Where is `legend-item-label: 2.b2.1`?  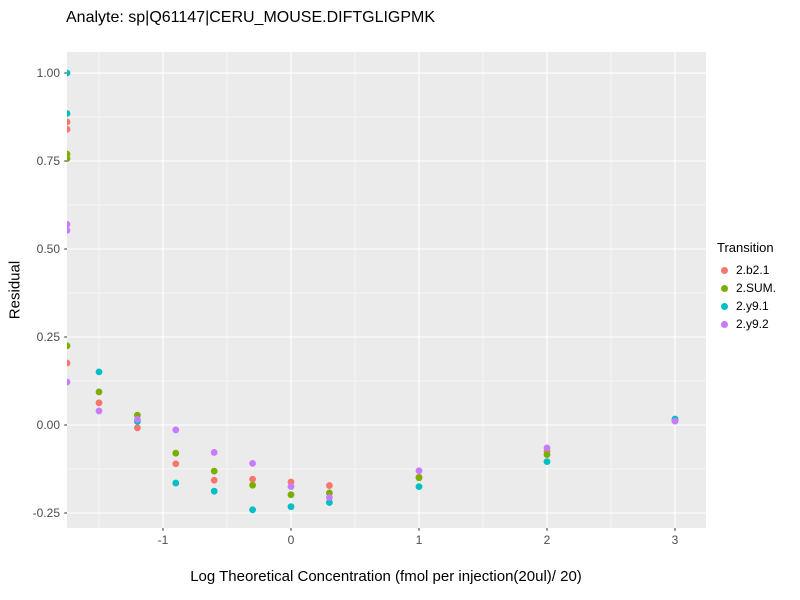
legend-item-label: 2.b2.1 is located at coordinates (753, 270).